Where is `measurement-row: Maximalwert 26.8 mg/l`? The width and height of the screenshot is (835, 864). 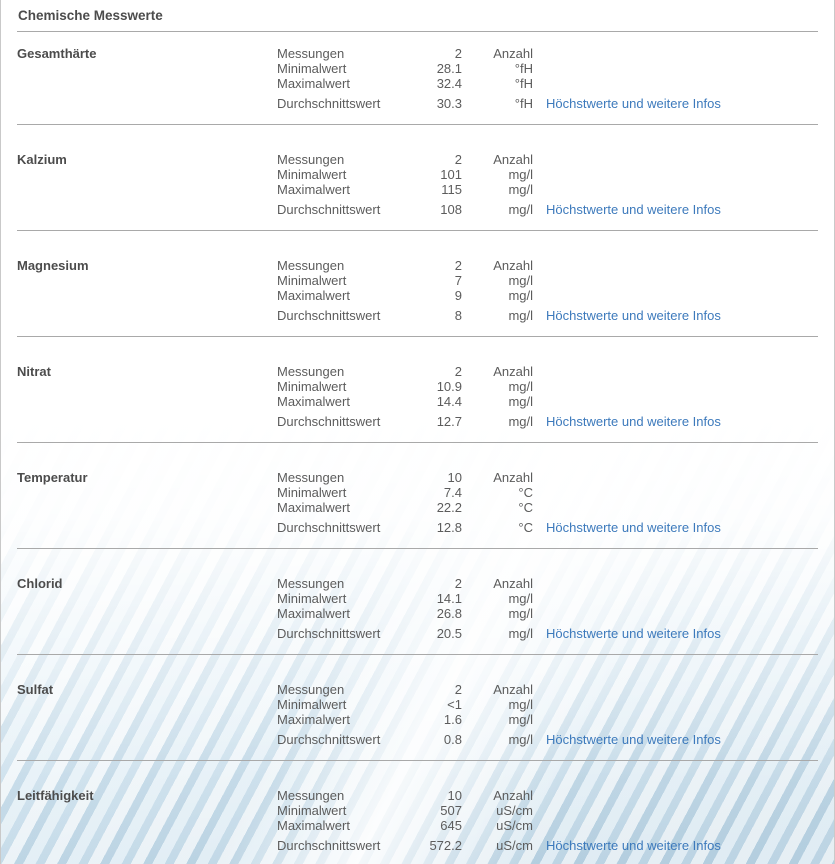
measurement-row: Maximalwert 26.8 mg/l is located at coordinates (547, 613).